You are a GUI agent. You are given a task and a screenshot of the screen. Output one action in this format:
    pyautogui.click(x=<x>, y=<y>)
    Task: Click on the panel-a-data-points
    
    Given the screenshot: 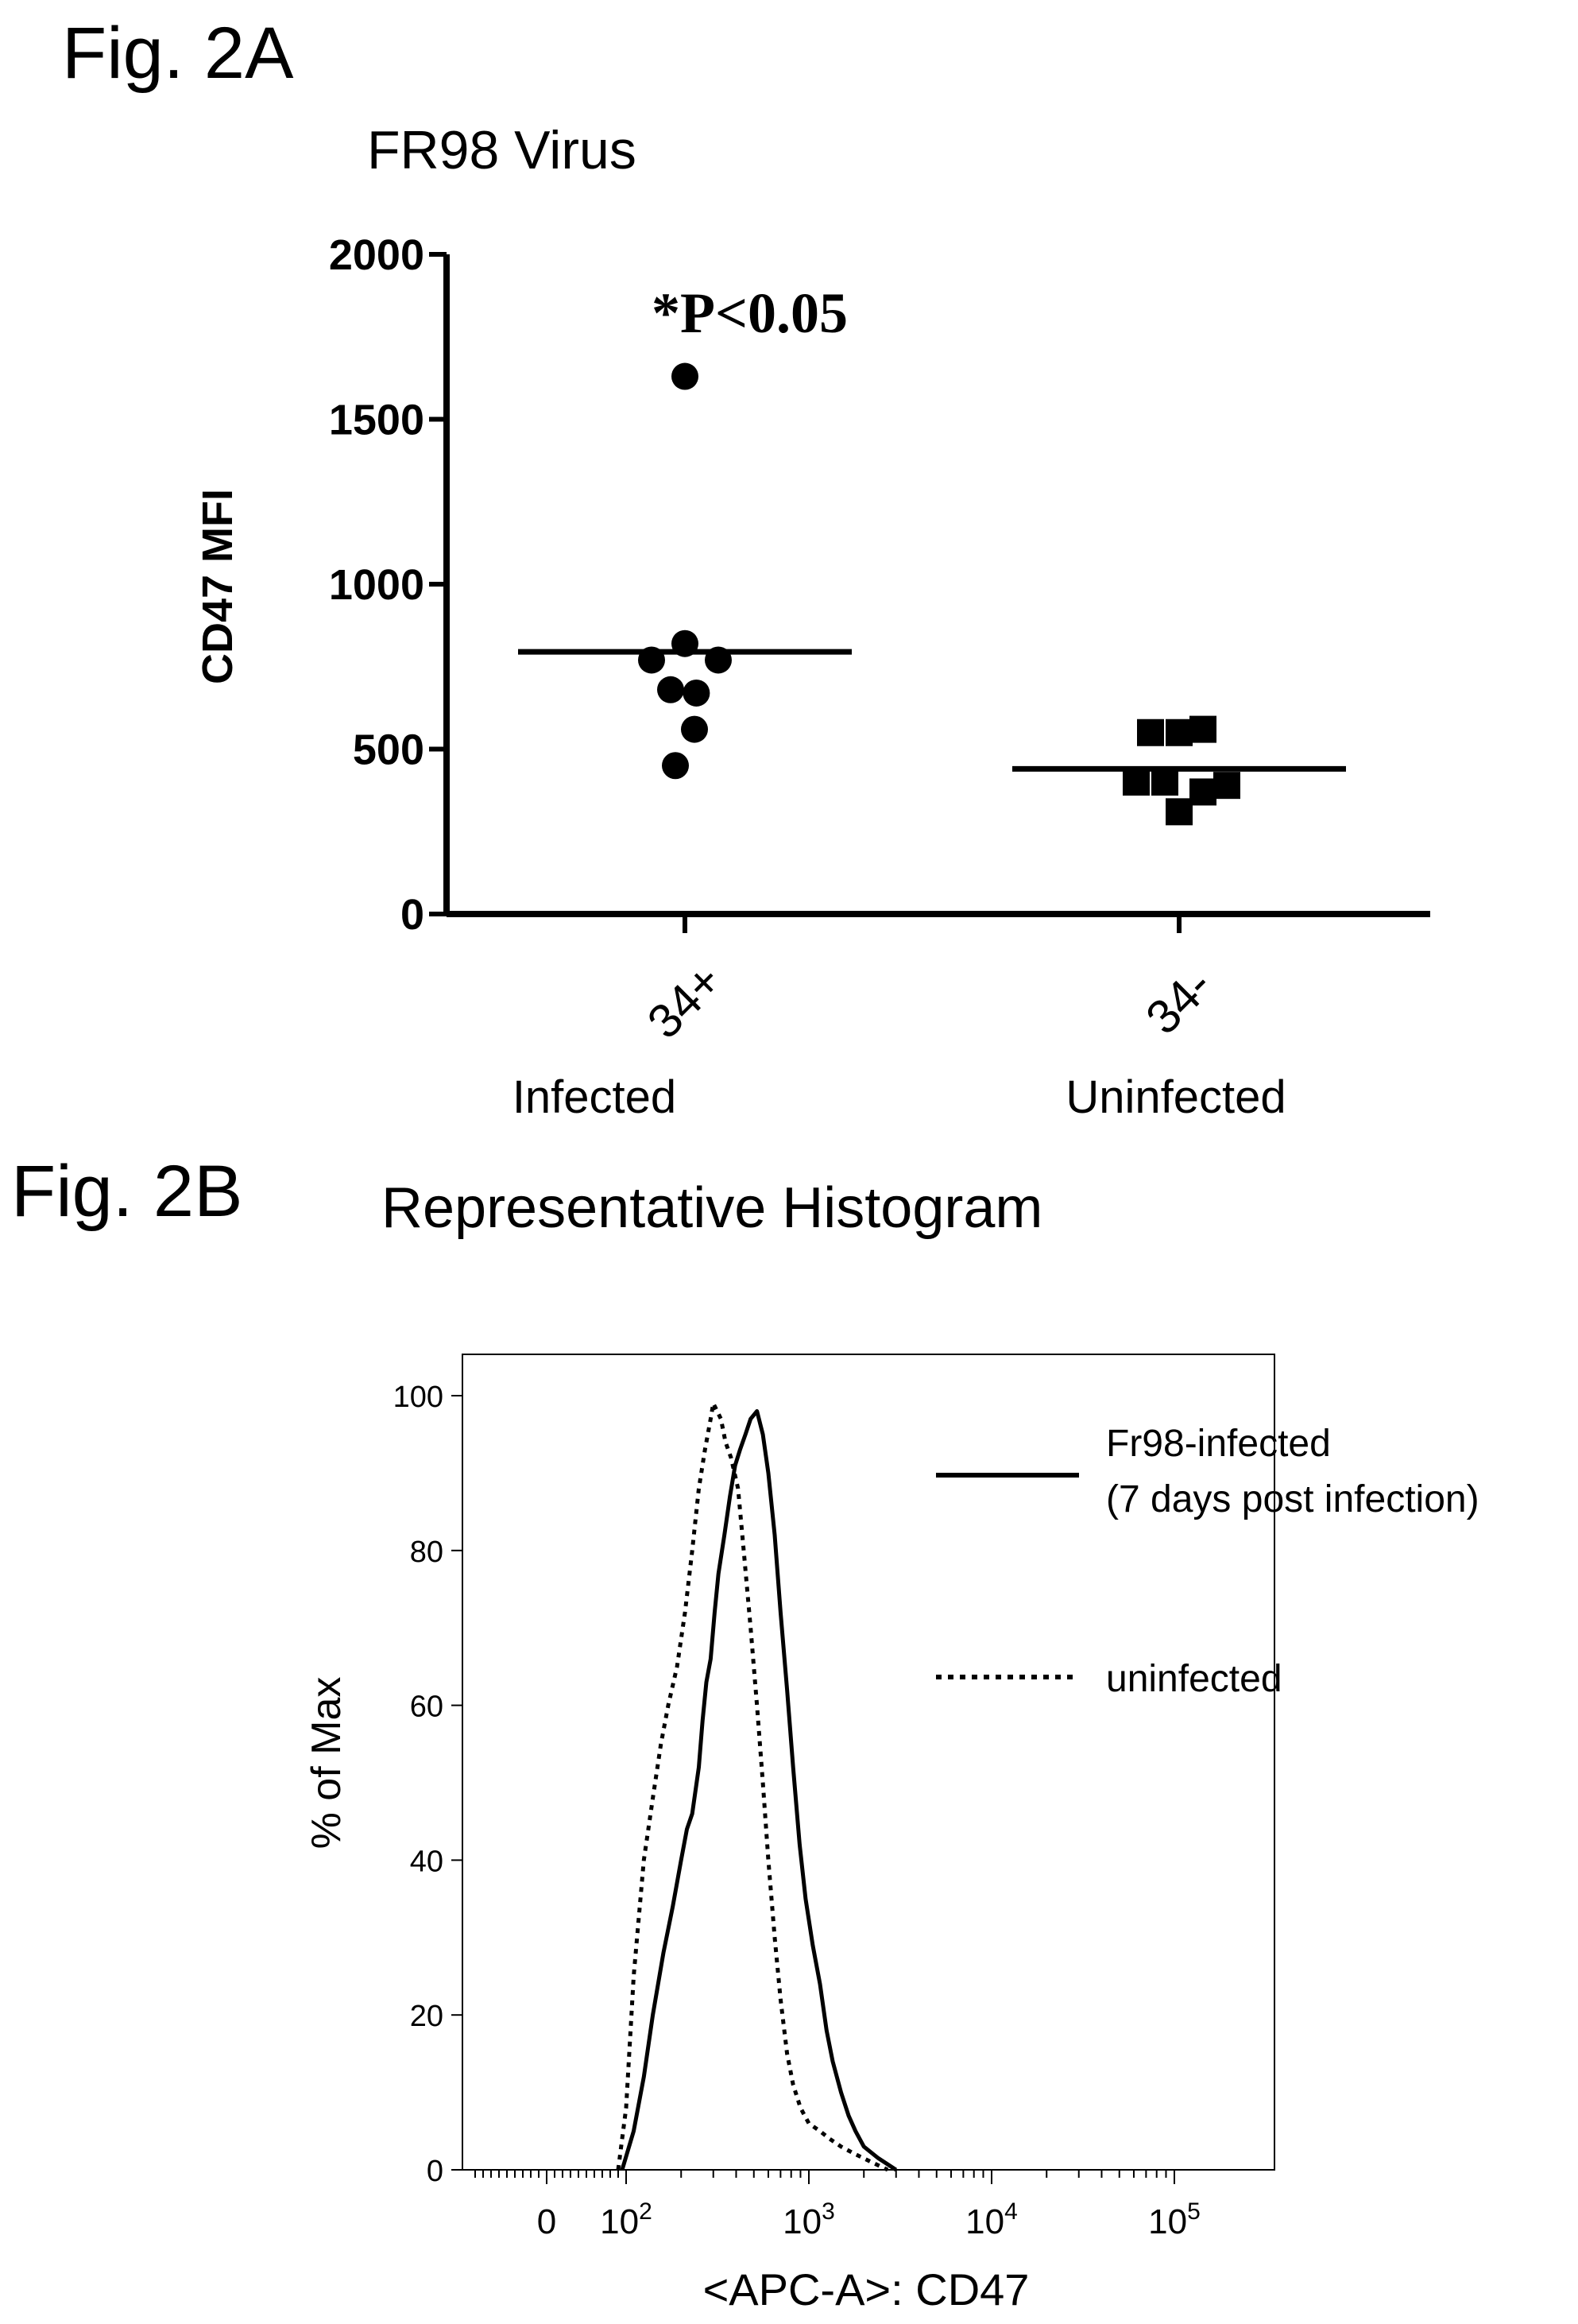 What is the action you would take?
    pyautogui.click(x=939, y=594)
    